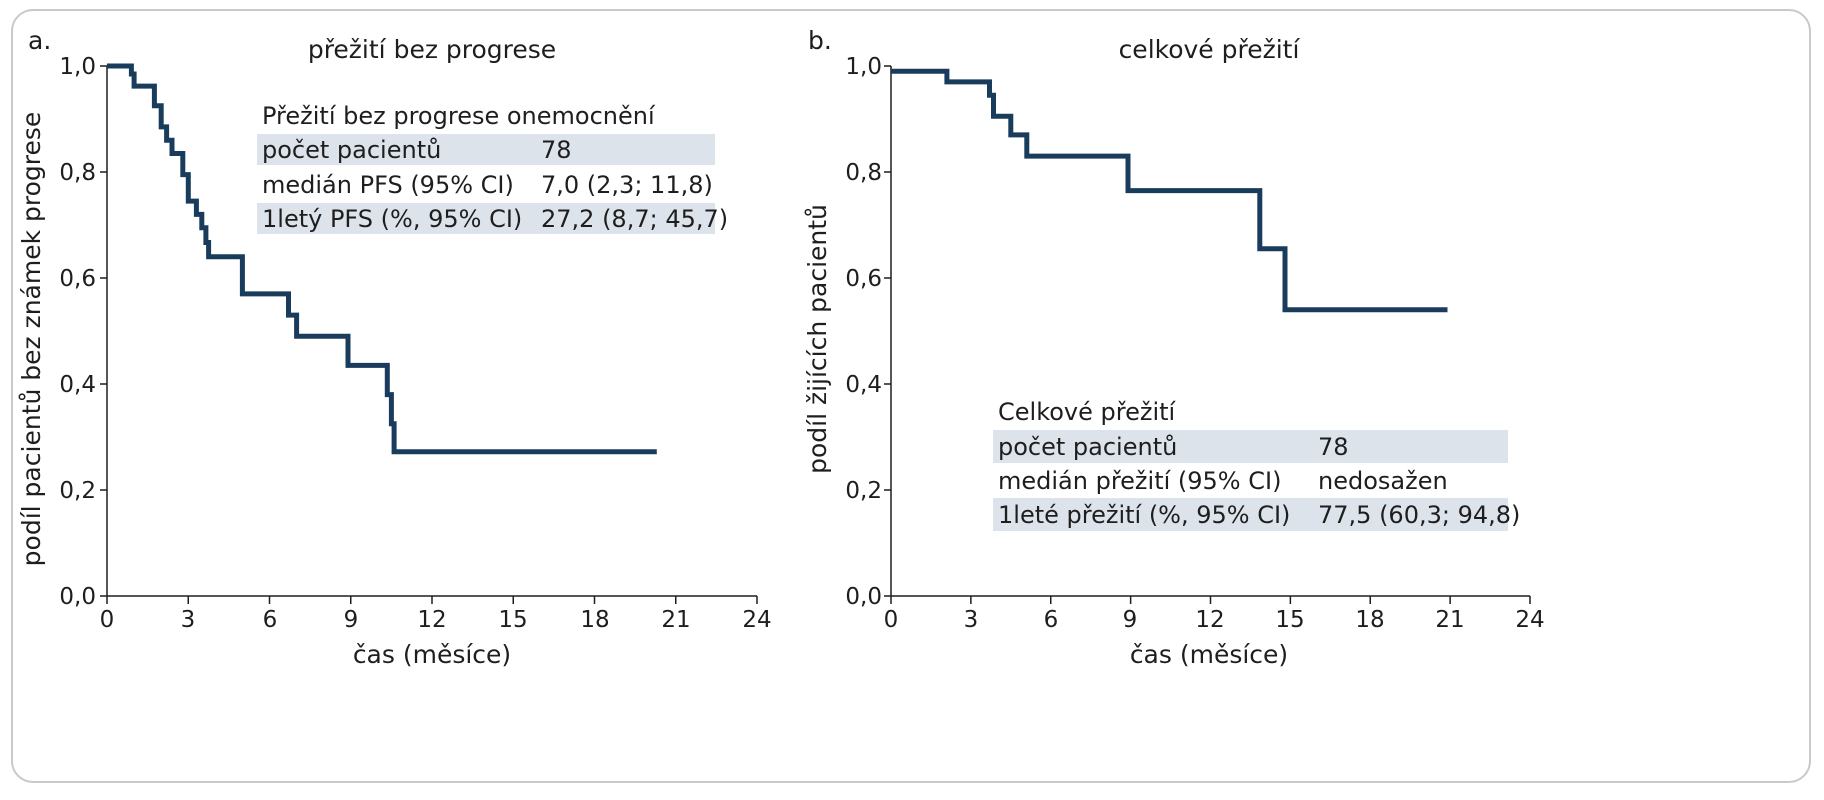 This screenshot has width=1824, height=800. Describe the element at coordinates (388, 185) in the screenshot. I see `table-row-label: medián PFS (95% CI)` at that location.